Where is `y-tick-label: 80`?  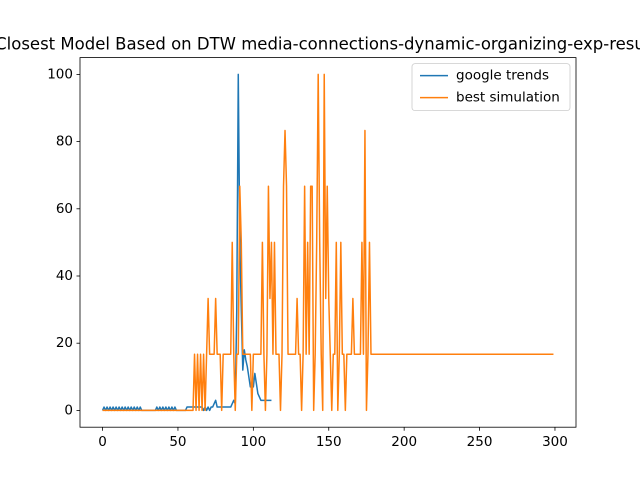
y-tick-label: 80 is located at coordinates (64, 142).